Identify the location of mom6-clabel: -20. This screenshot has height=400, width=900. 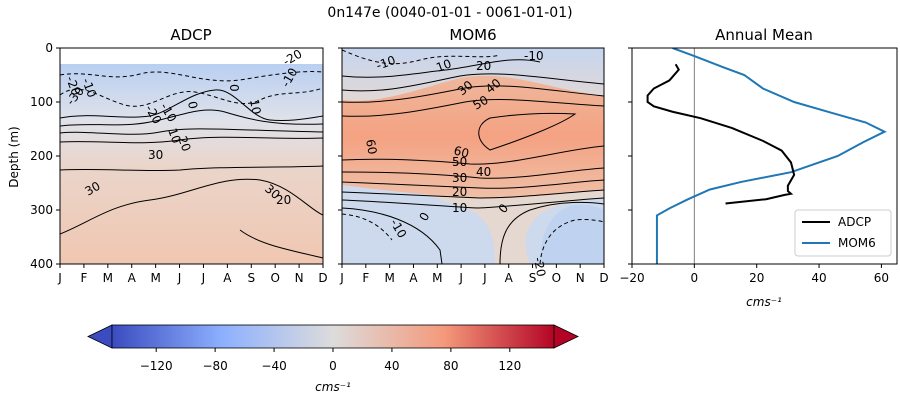
(539, 267).